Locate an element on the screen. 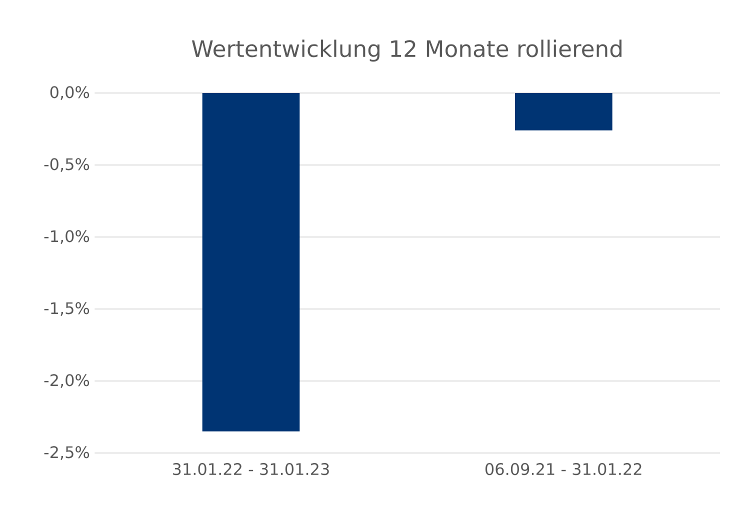 The height and width of the screenshot is (517, 747). y-tick-label: -1,5% is located at coordinates (67, 309).